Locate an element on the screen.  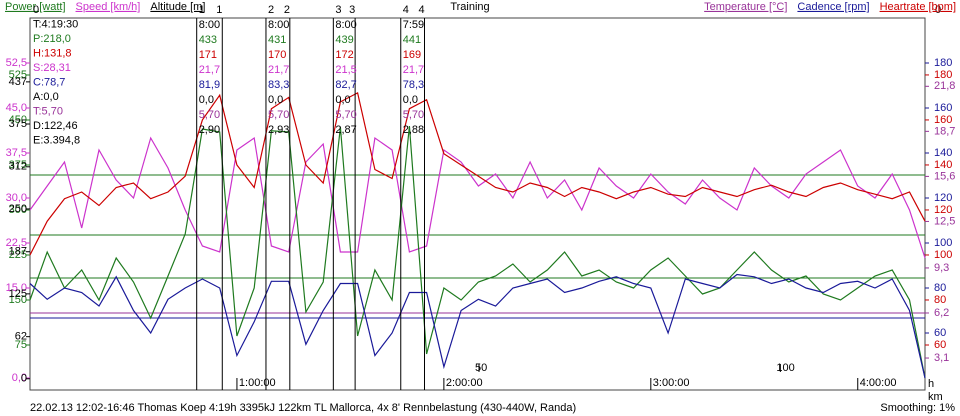
y-tick-label: 0,0 is located at coordinates (19, 378).